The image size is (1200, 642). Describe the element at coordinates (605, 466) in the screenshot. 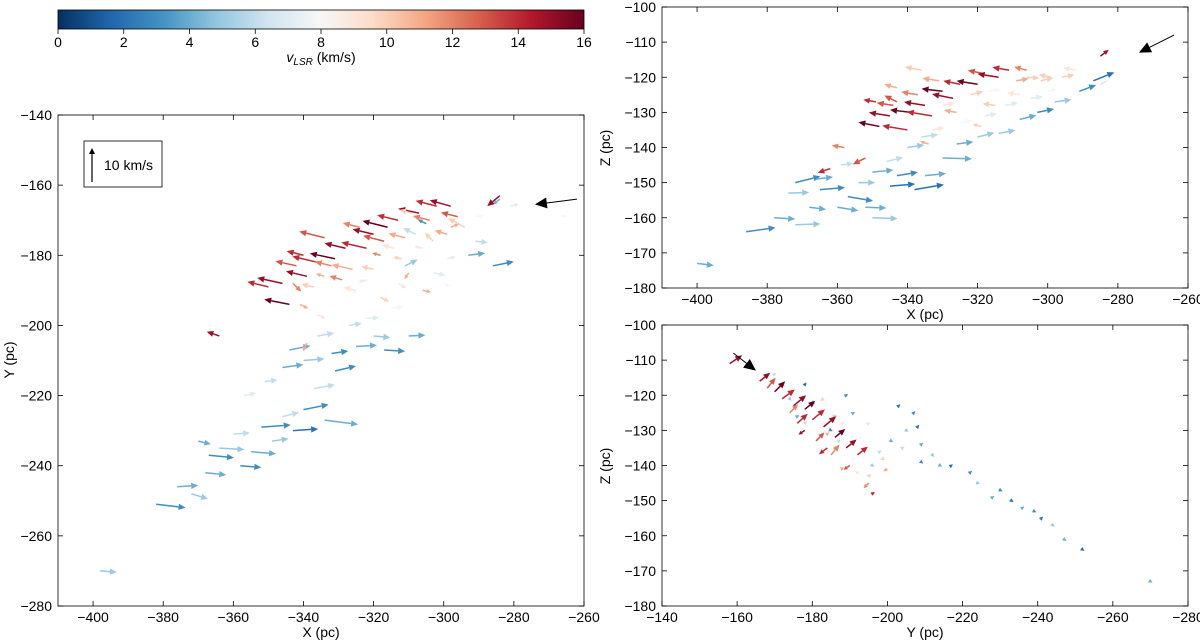

I see `panel-yz-ylabel: Z (pc)` at that location.